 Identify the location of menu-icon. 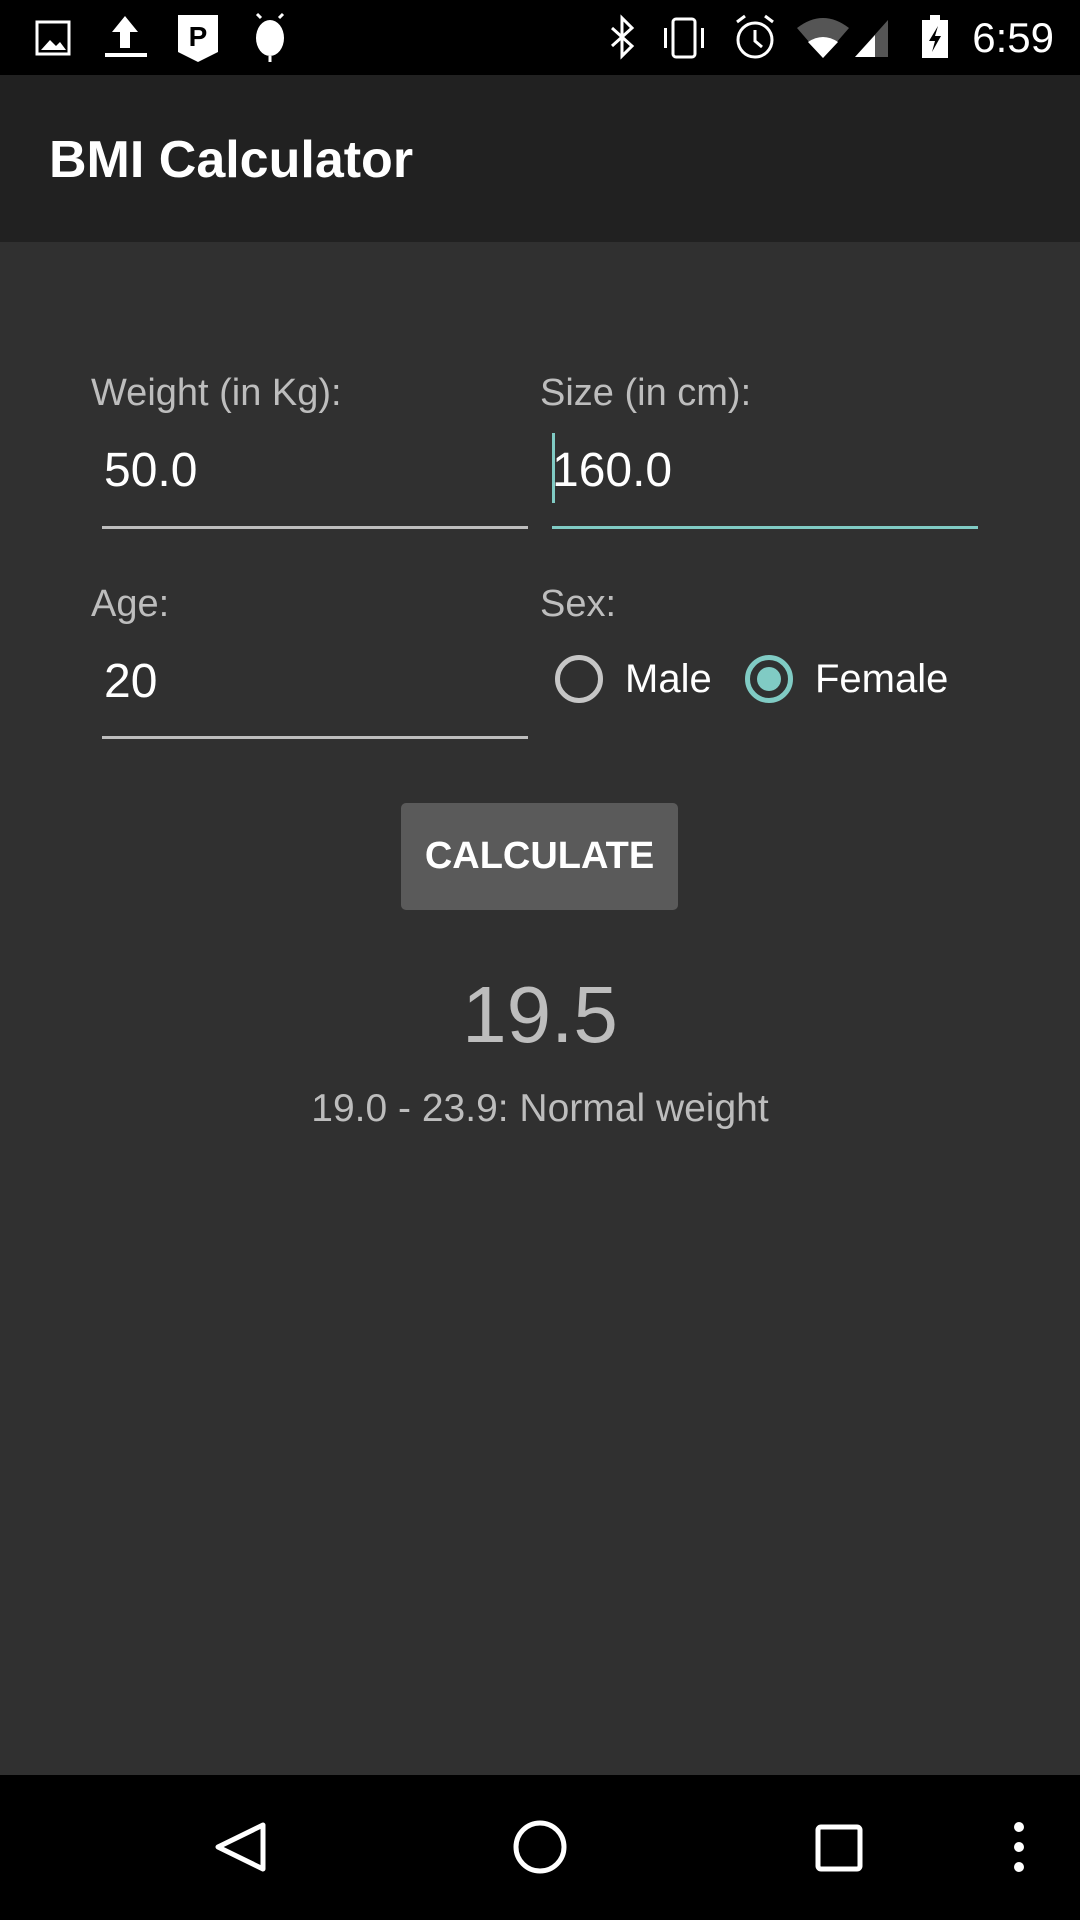
(1019, 1847).